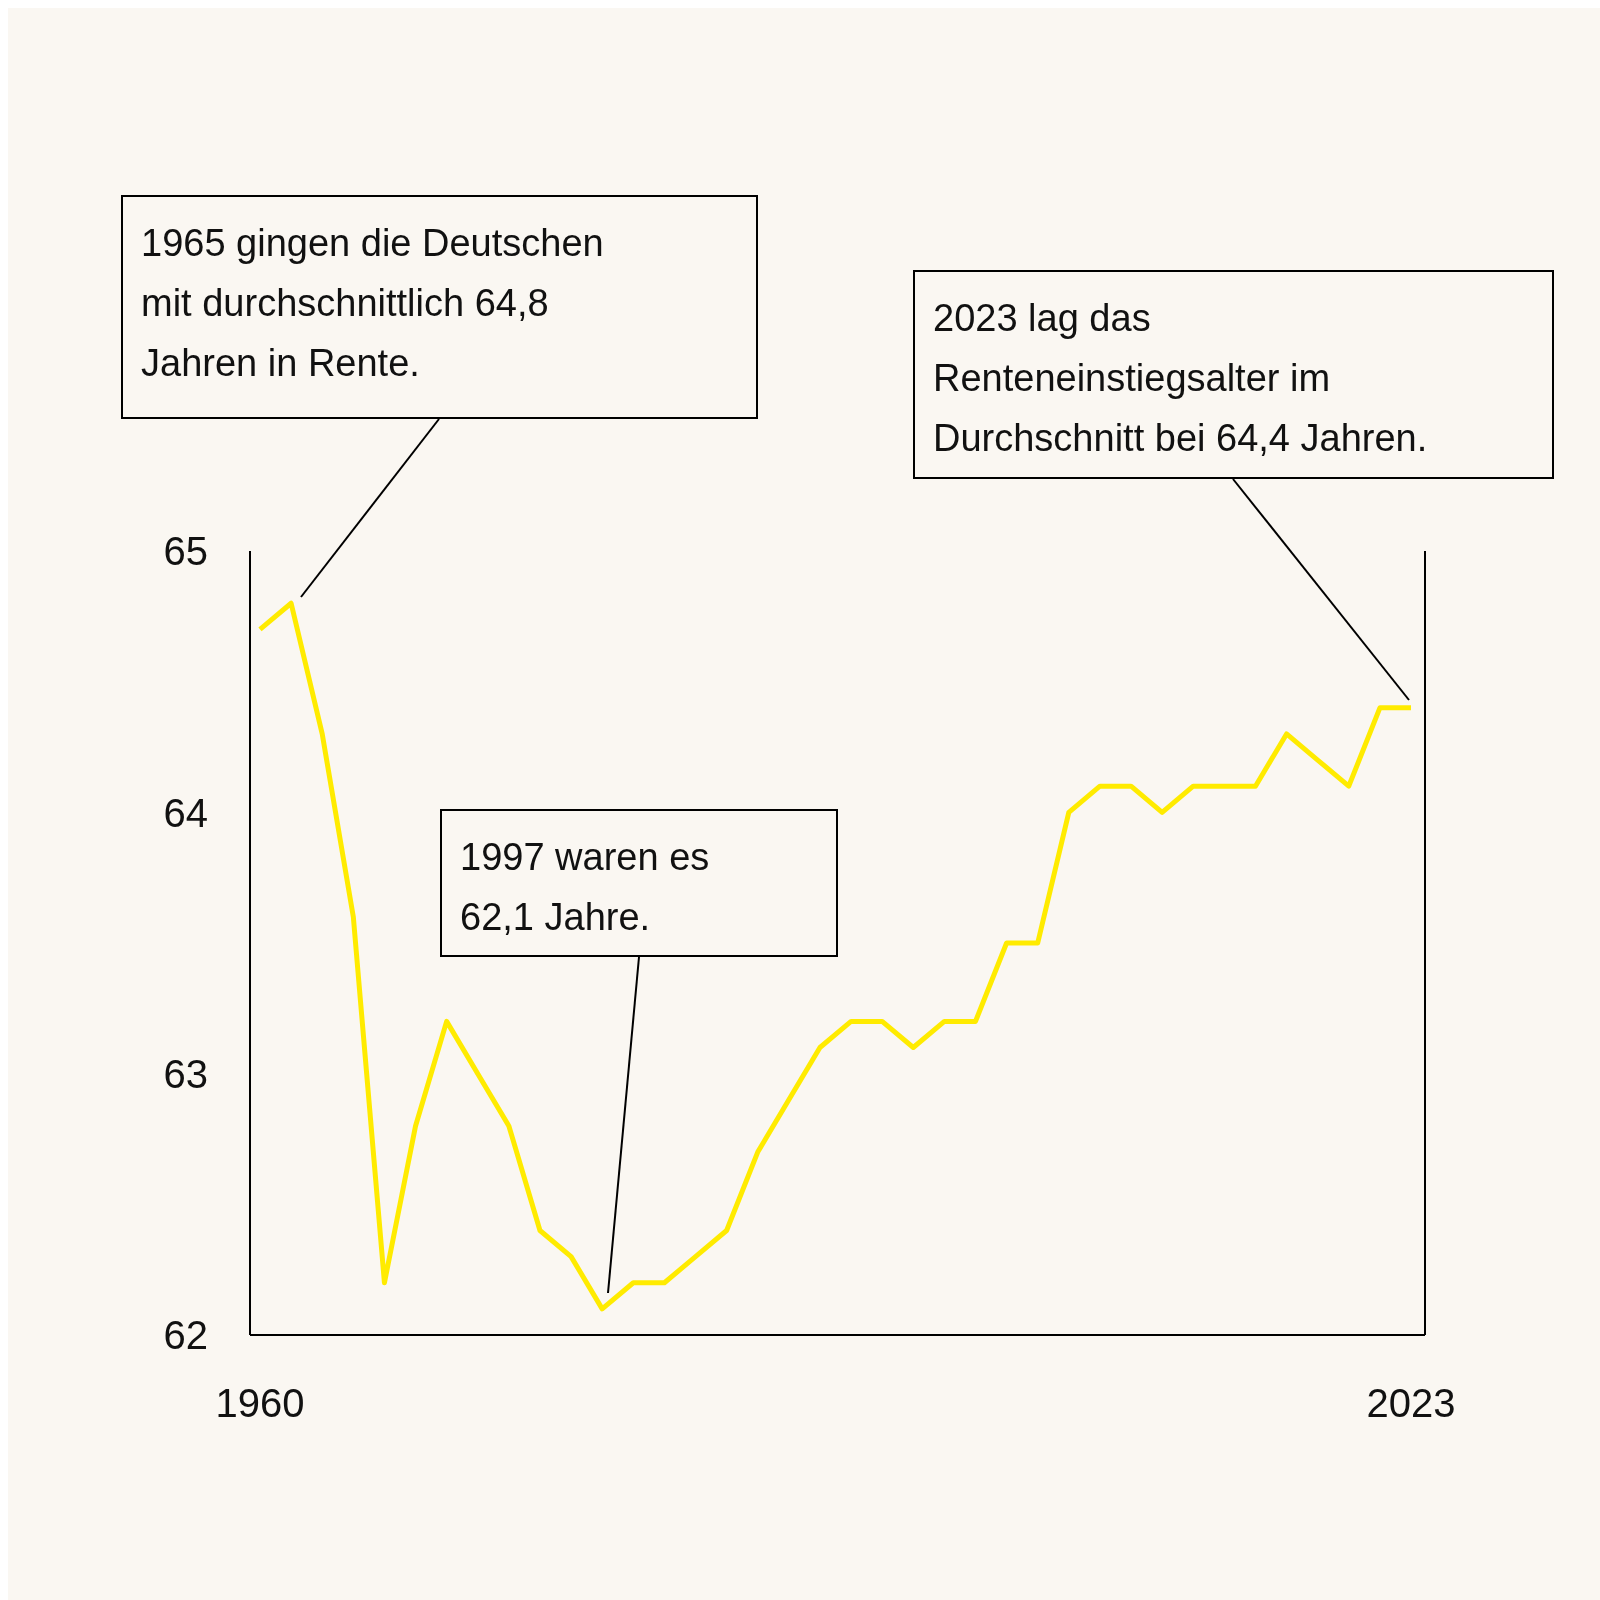 This screenshot has width=1600, height=1600. I want to click on y-tick-label: 64, so click(185, 812).